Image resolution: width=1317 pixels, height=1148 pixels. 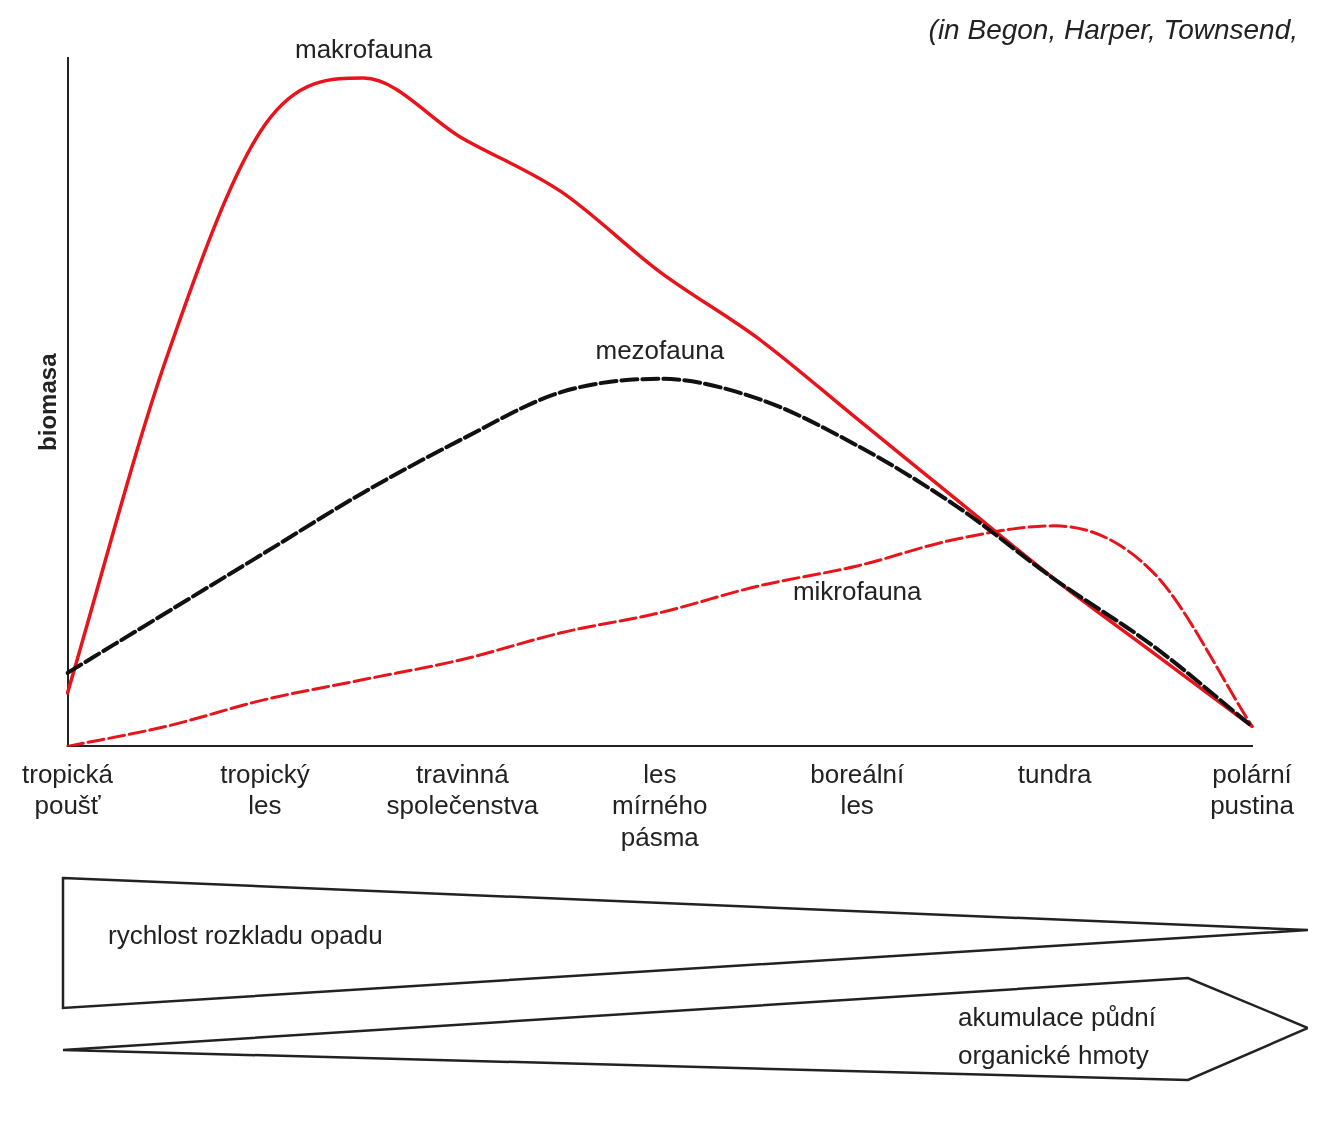 I want to click on x-tick-label: tundra, so click(x=1055, y=774).